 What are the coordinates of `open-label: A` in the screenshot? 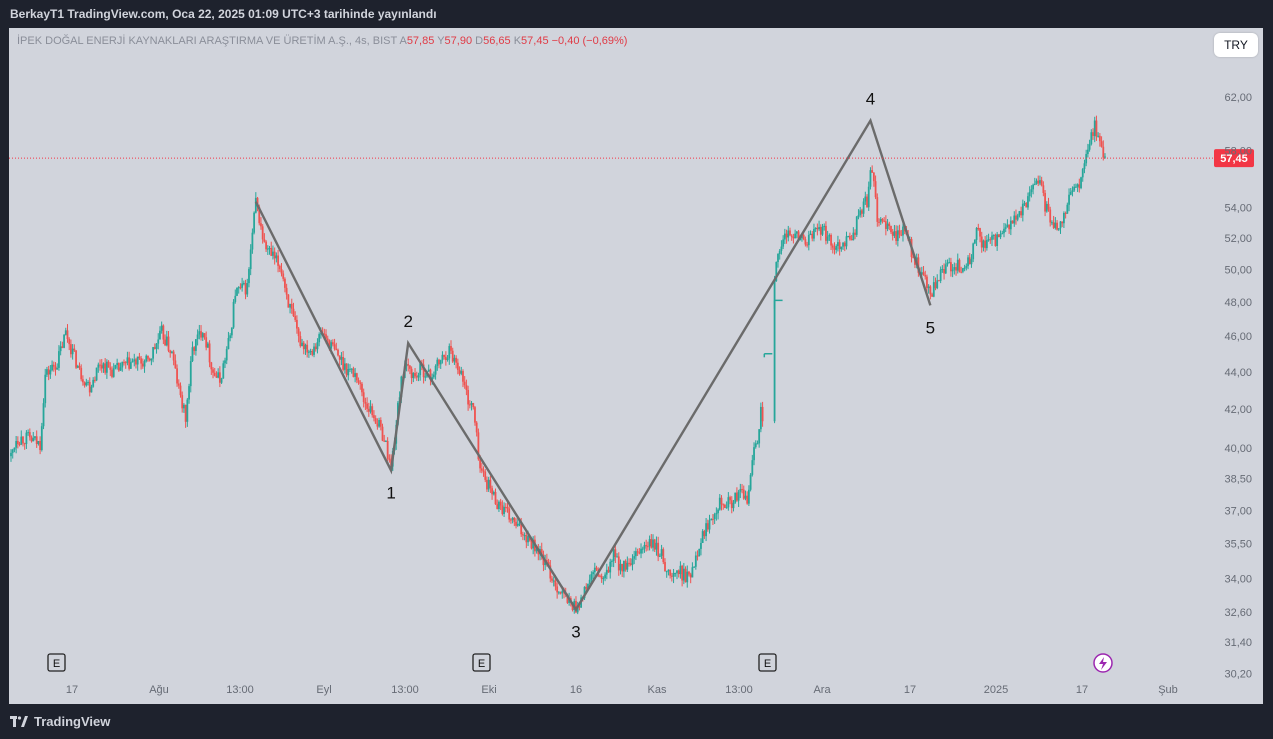 It's located at (403, 41).